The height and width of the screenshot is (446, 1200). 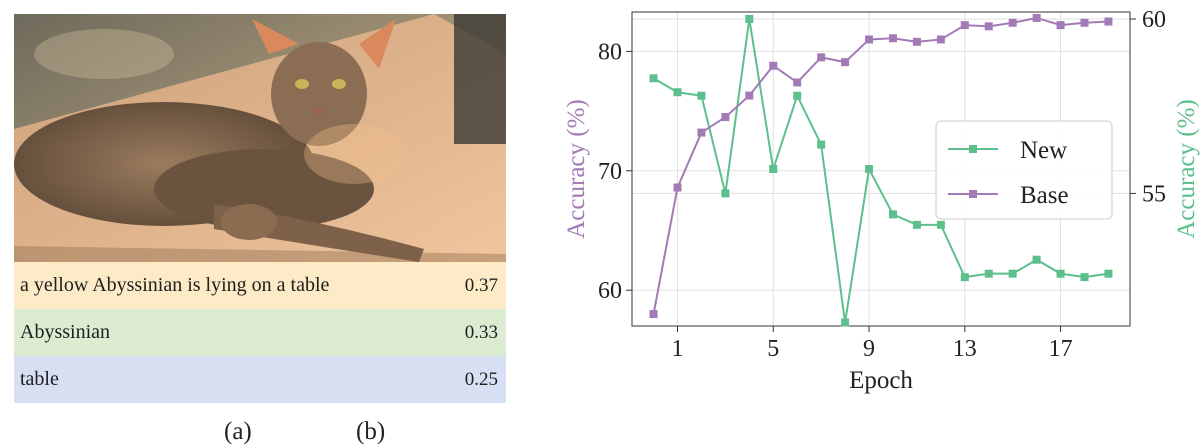 I want to click on caption-row-3: table 0.25, so click(x=260, y=379).